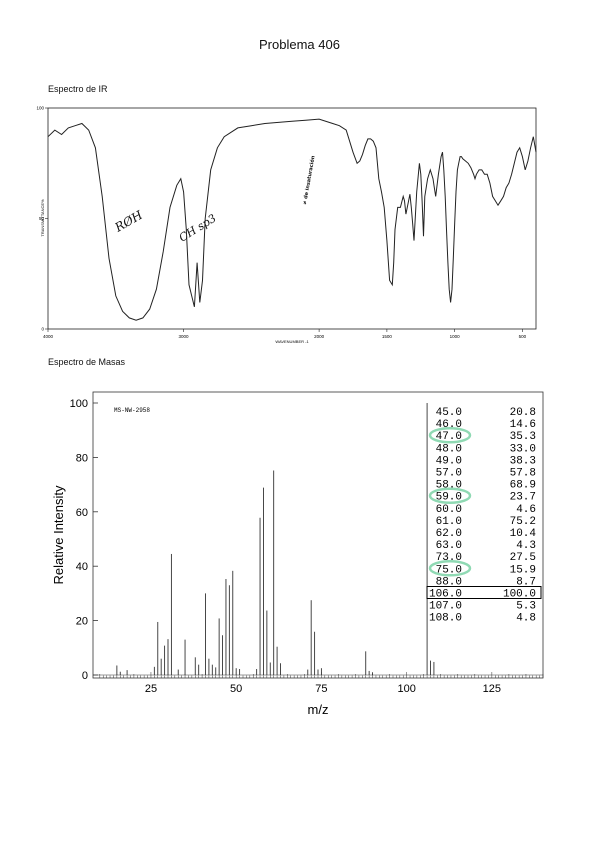 The width and height of the screenshot is (599, 848). What do you see at coordinates (449, 522) in the screenshot?
I see `ms-table-mz: 61.0` at bounding box center [449, 522].